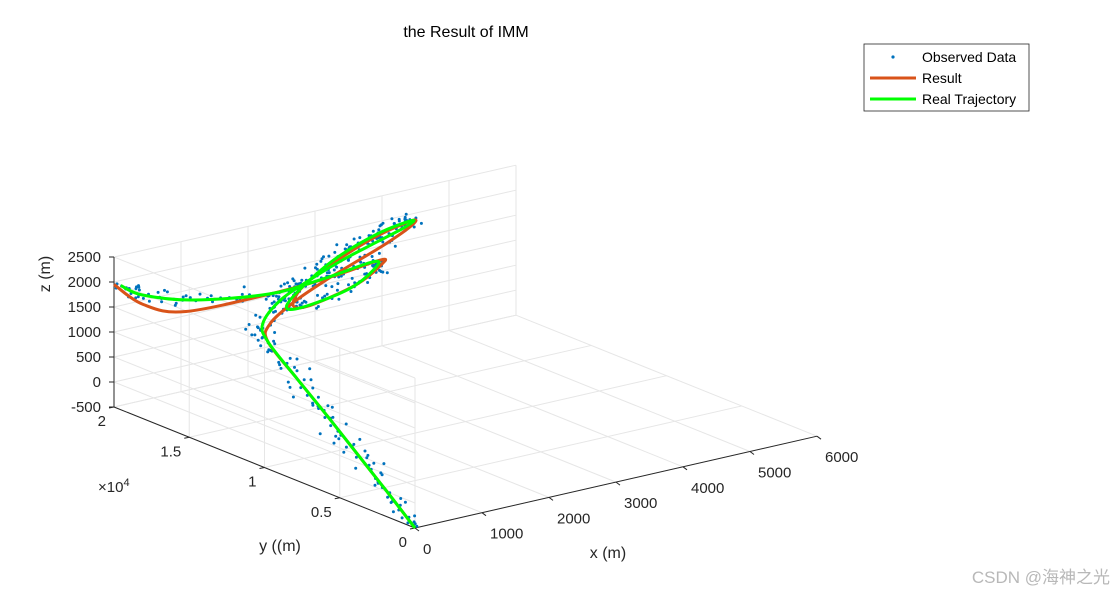 The width and height of the screenshot is (1115, 598). I want to click on z-tick-label: 2000, so click(84, 282).